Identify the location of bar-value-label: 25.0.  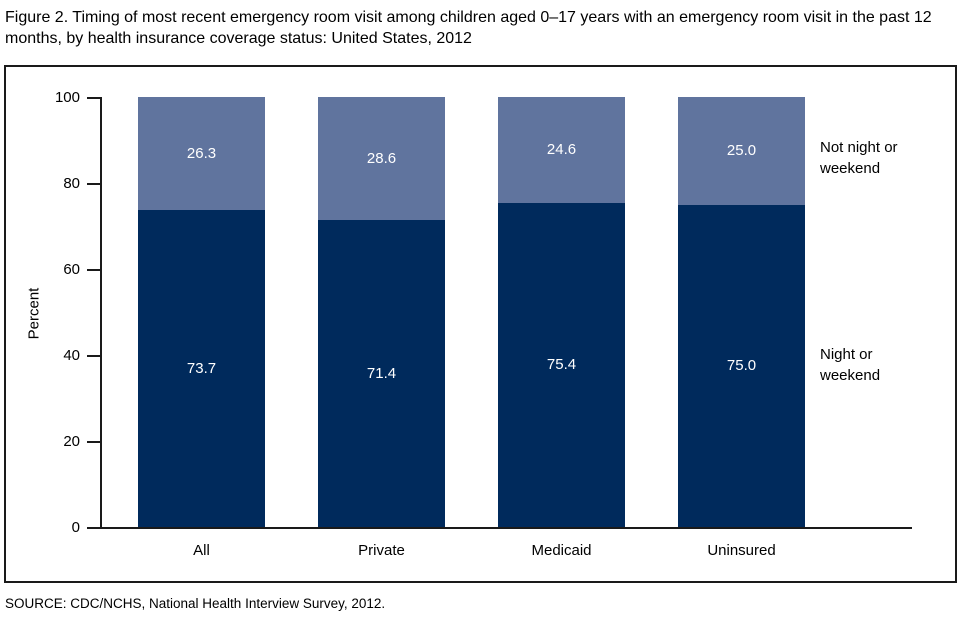
(741, 151).